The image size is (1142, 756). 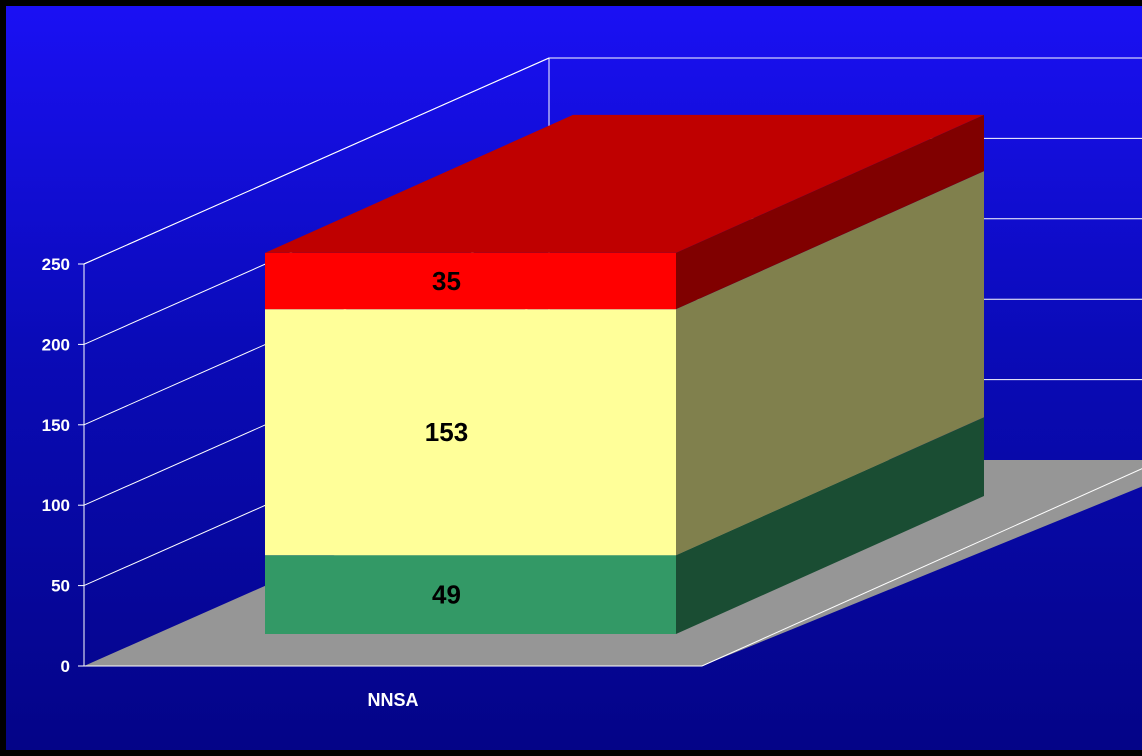 I want to click on data-labels: 49 153 35, so click(x=446, y=438).